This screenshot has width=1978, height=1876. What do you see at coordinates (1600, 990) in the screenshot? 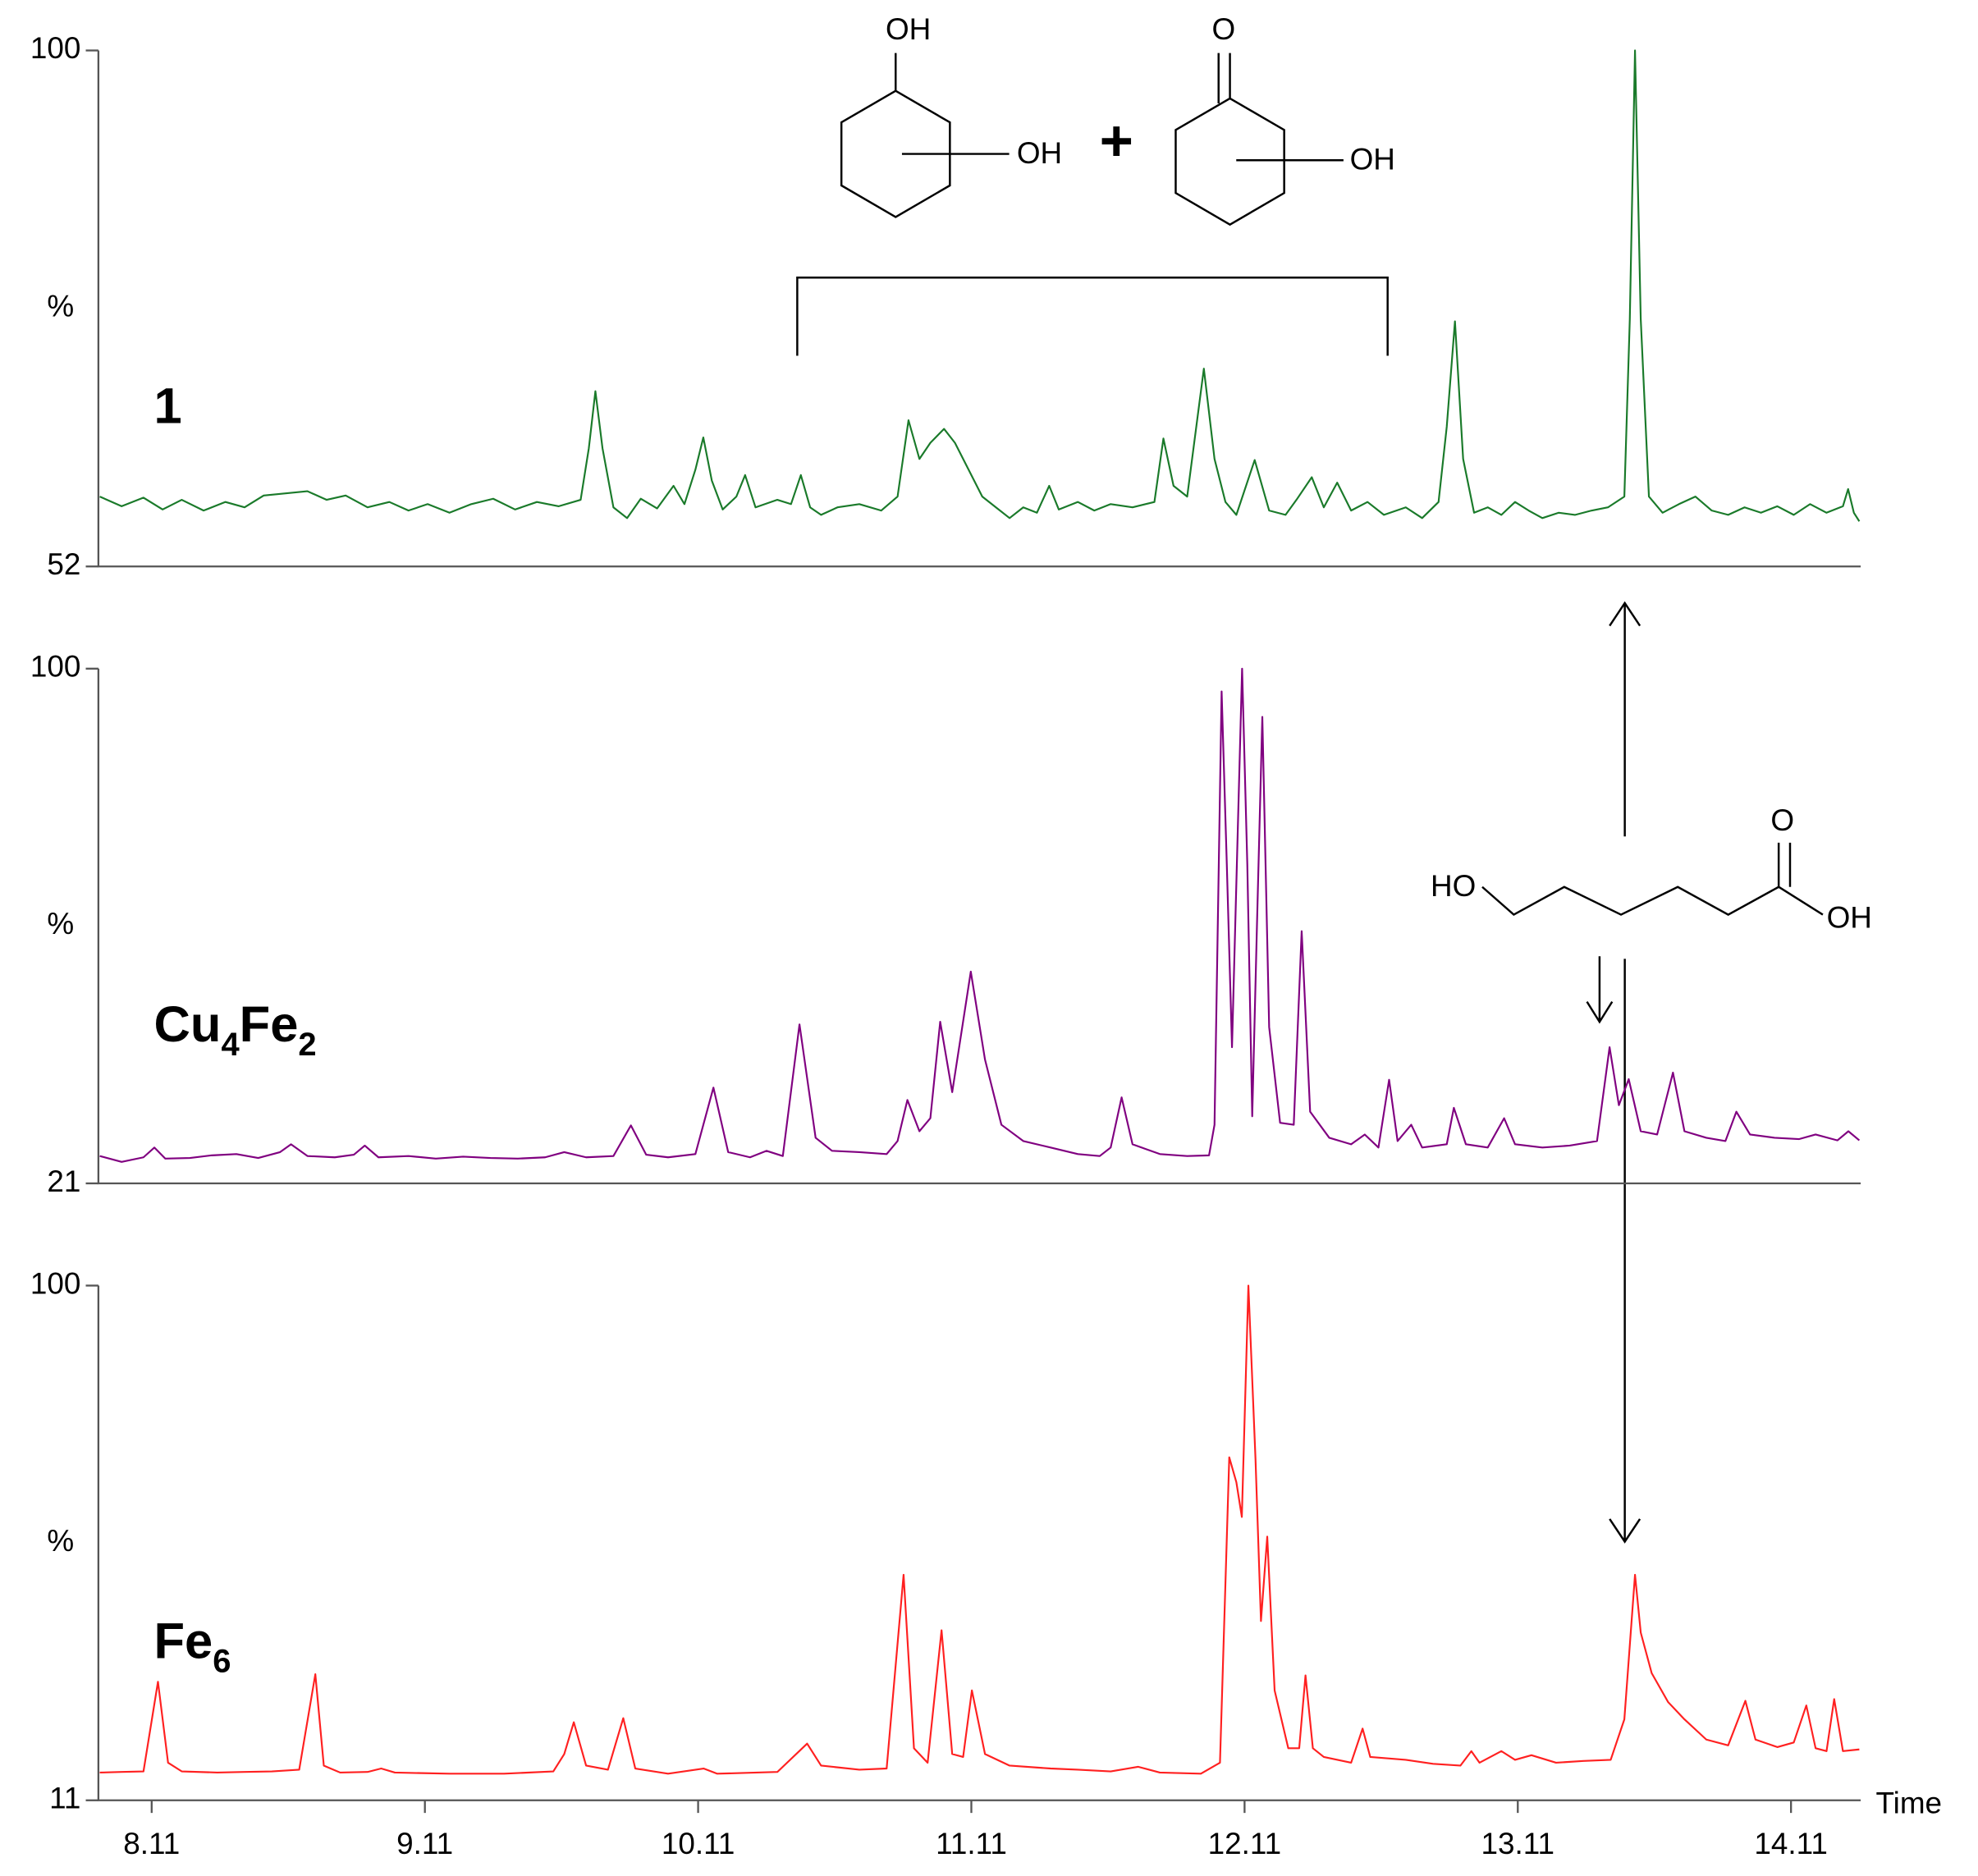
I see `arrow-small` at bounding box center [1600, 990].